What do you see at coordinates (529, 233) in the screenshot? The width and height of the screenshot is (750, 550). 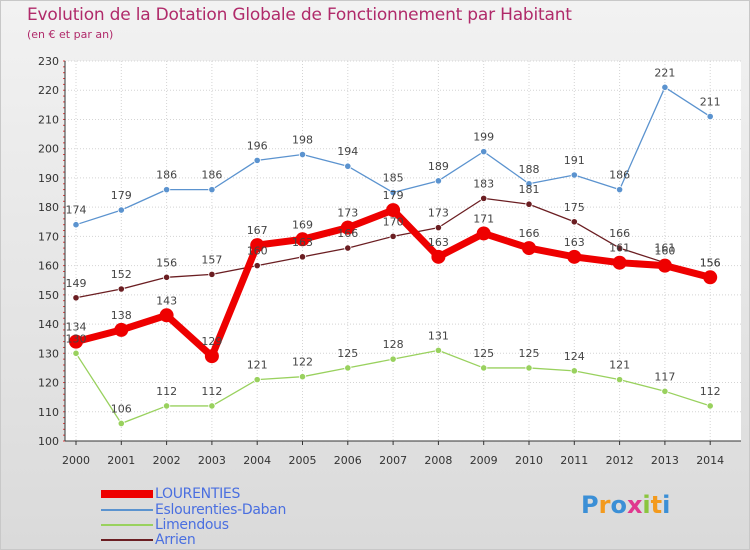 I see `data-label-lourenties: 166` at bounding box center [529, 233].